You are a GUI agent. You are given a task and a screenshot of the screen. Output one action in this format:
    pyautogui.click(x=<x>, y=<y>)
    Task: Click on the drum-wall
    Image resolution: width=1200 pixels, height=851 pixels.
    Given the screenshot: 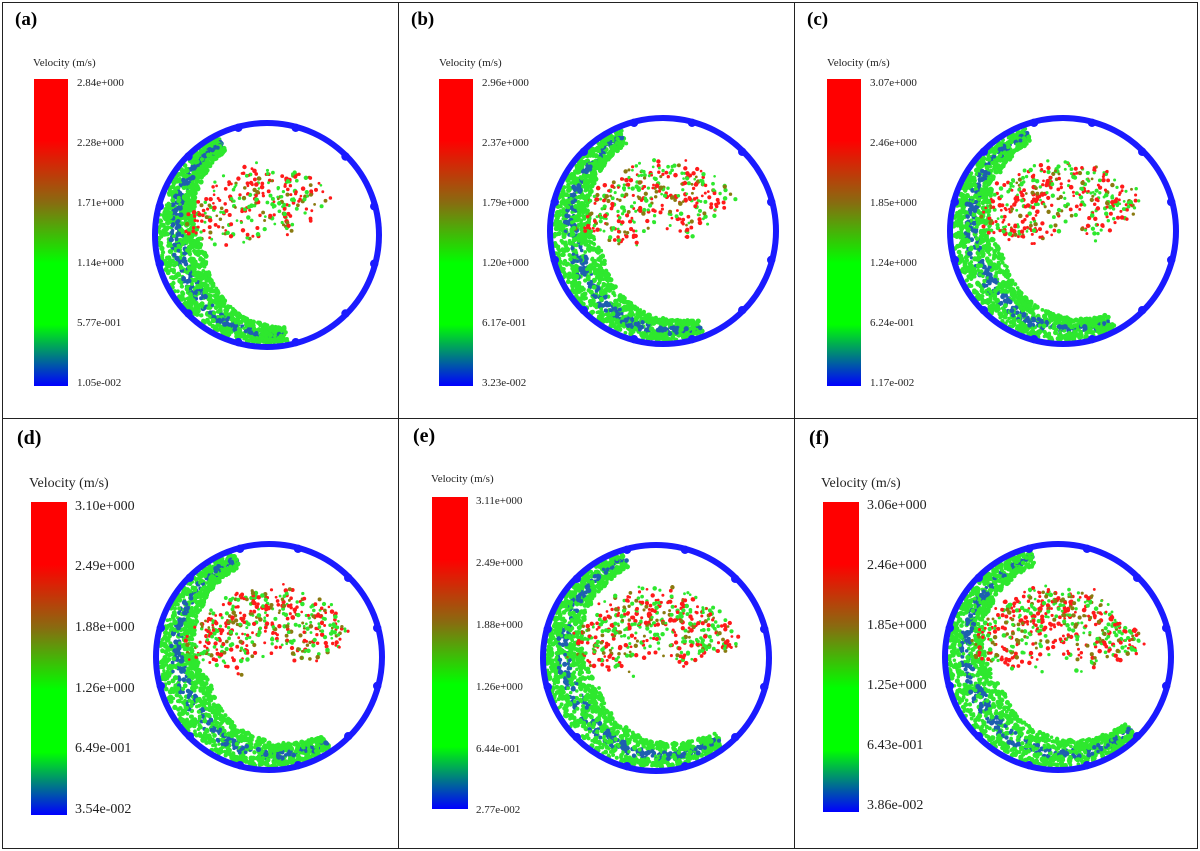 What is the action you would take?
    pyautogui.click(x=663, y=231)
    